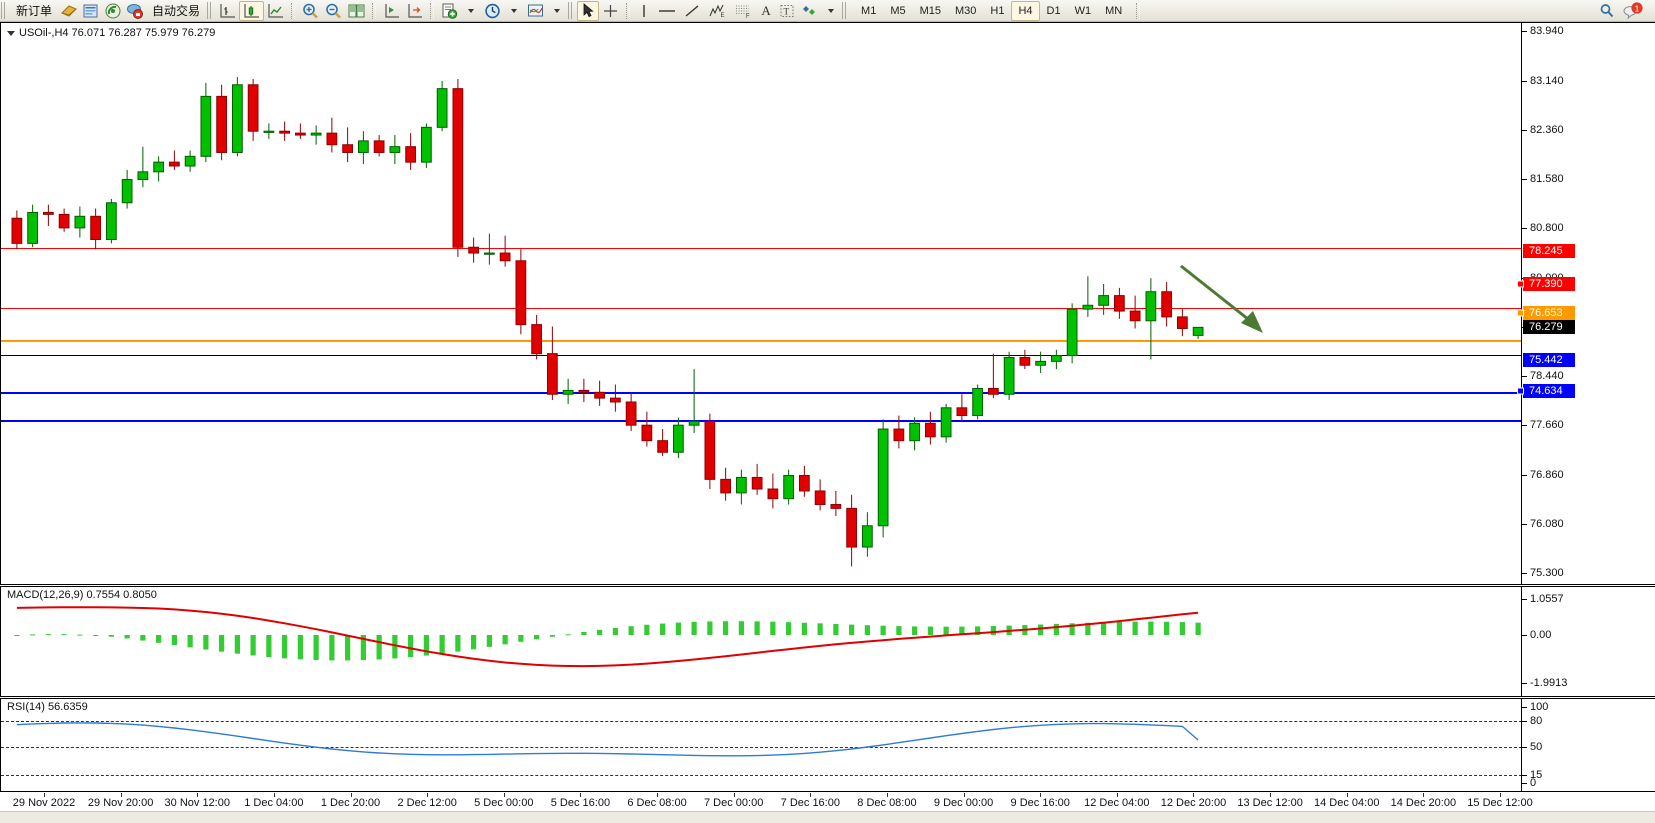  Describe the element at coordinates (966, 10) in the screenshot. I see `timeframe-m30: M30` at that location.